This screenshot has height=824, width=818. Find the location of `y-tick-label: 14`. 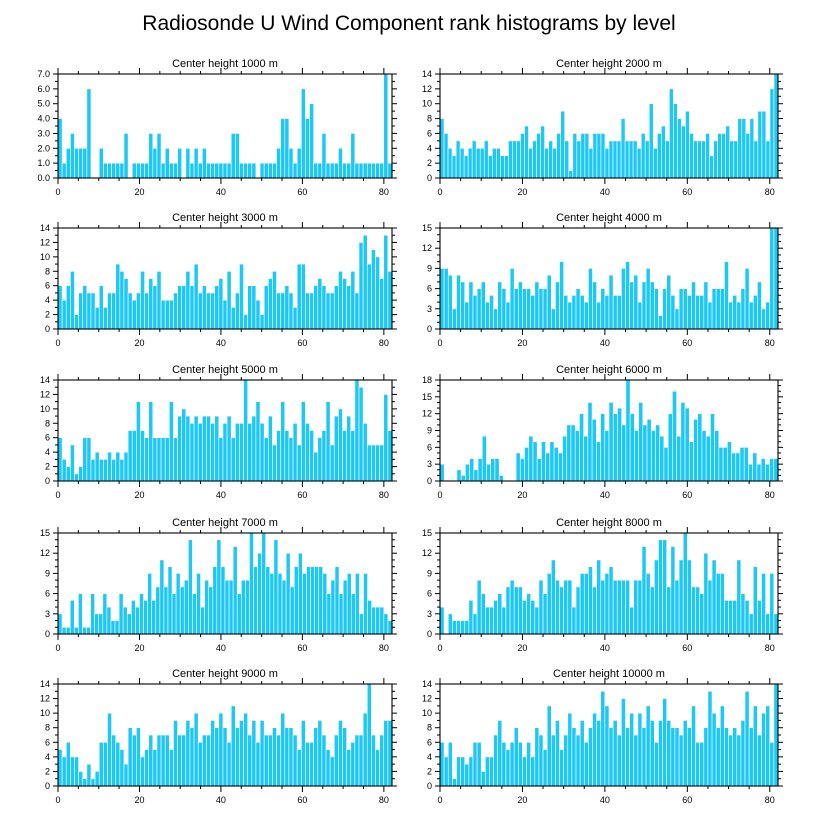

y-tick-label: 14 is located at coordinates (427, 684).